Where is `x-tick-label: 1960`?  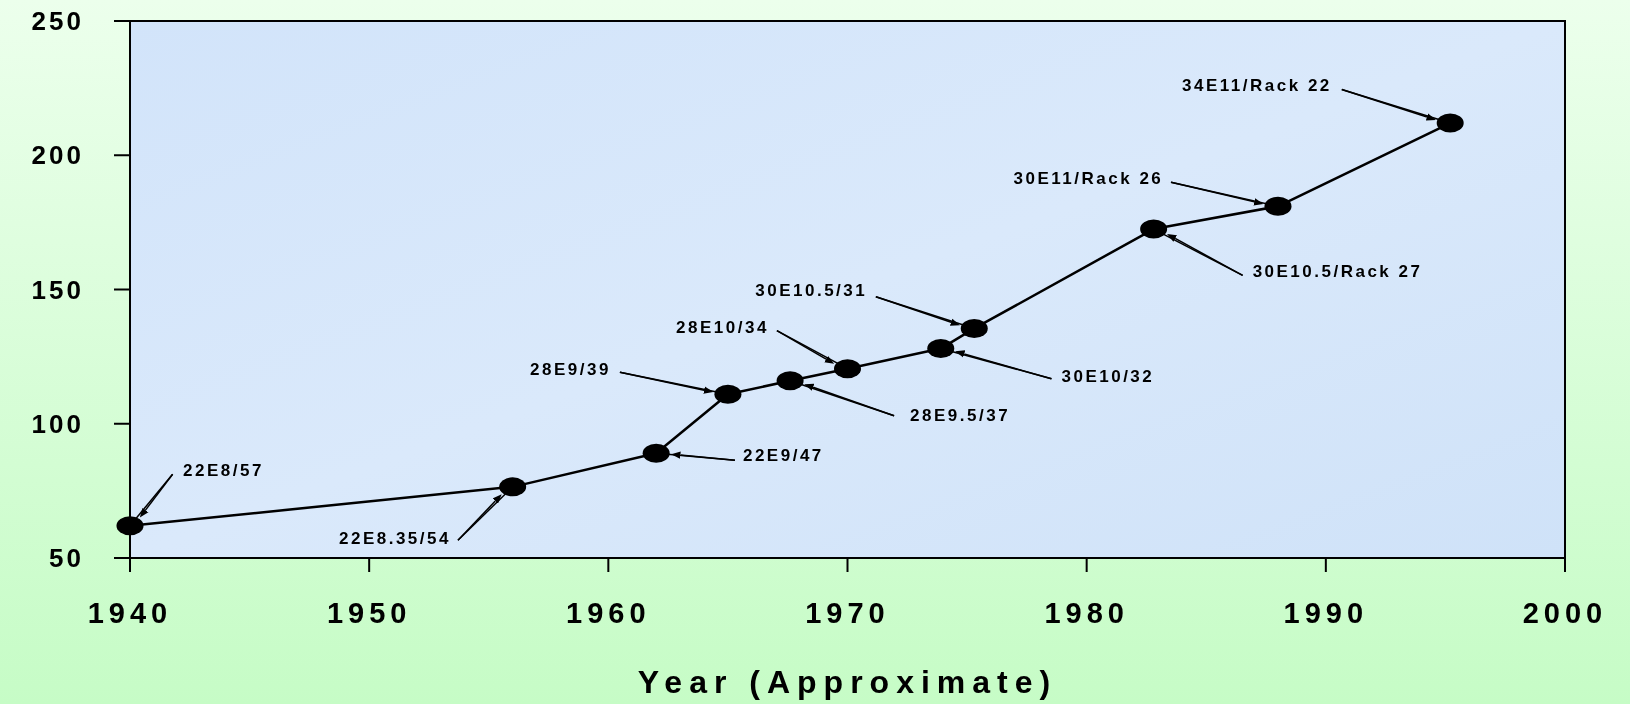
x-tick-label: 1960 is located at coordinates (608, 613).